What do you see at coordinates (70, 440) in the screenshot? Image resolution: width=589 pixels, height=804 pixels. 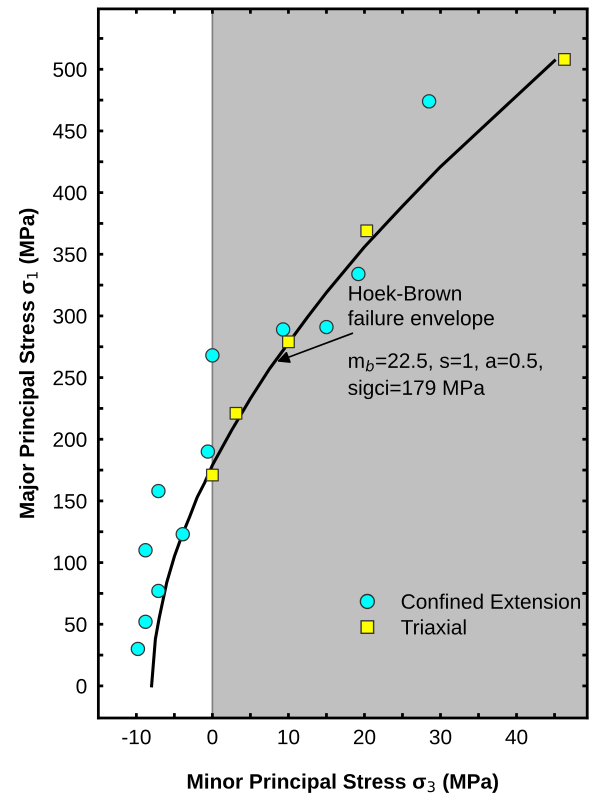 I see `y-tick-label: 200` at bounding box center [70, 440].